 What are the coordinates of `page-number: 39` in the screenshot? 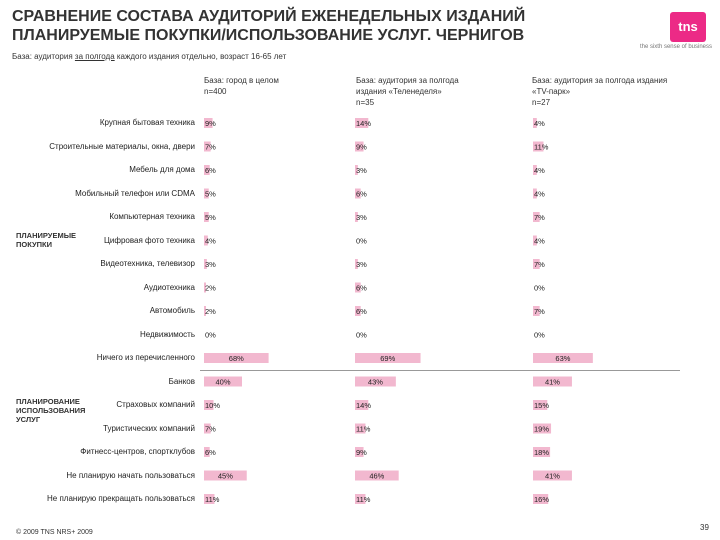 It's located at (704, 527).